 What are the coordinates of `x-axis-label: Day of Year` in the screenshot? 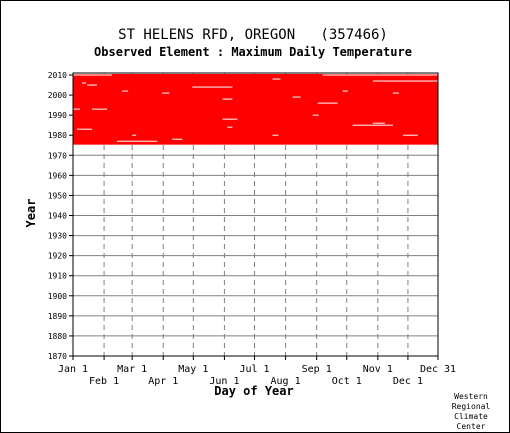 It's located at (253, 391).